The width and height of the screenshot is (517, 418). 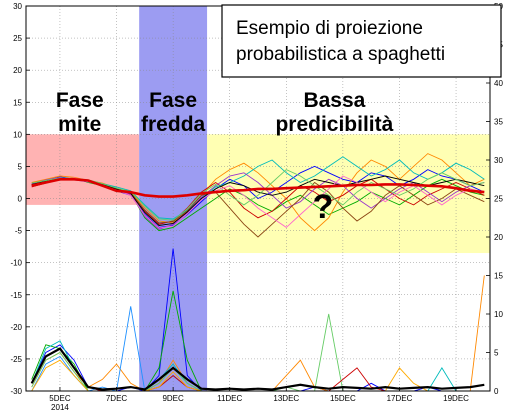 I want to click on left-tick-label-0: 30, so click(x=17, y=6).